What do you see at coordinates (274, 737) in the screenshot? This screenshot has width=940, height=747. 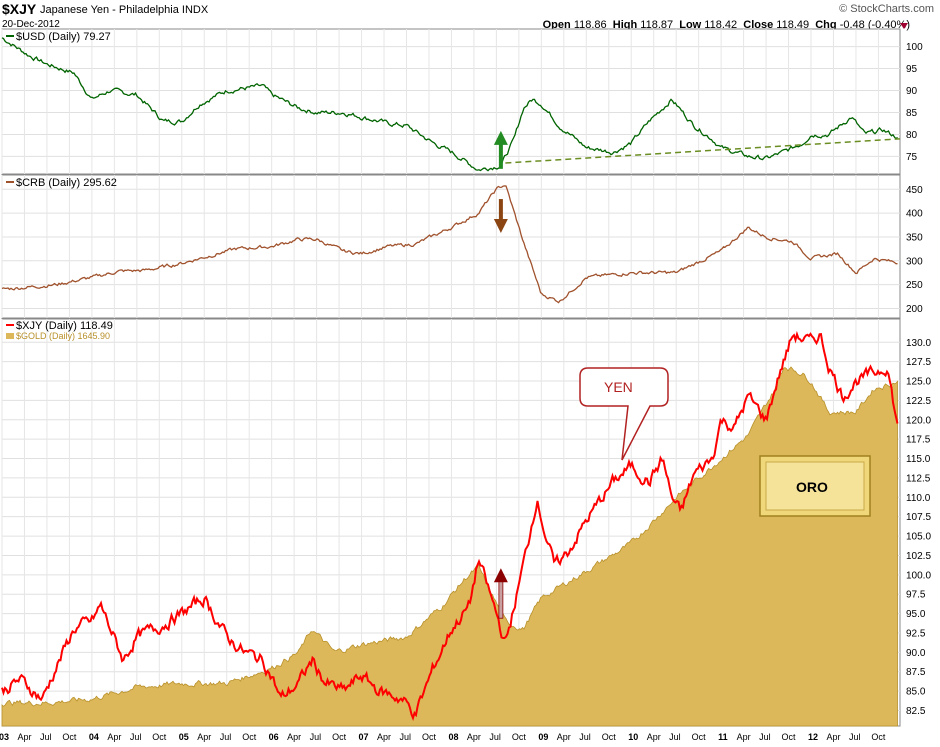 I see `x-tick-label: 06` at bounding box center [274, 737].